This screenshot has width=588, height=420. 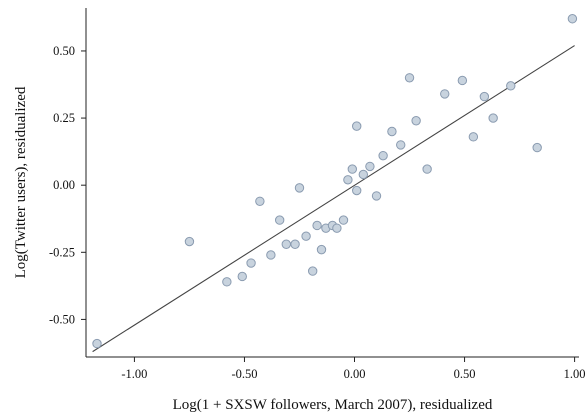 What do you see at coordinates (244, 374) in the screenshot?
I see `x-tick-label: -0.50` at bounding box center [244, 374].